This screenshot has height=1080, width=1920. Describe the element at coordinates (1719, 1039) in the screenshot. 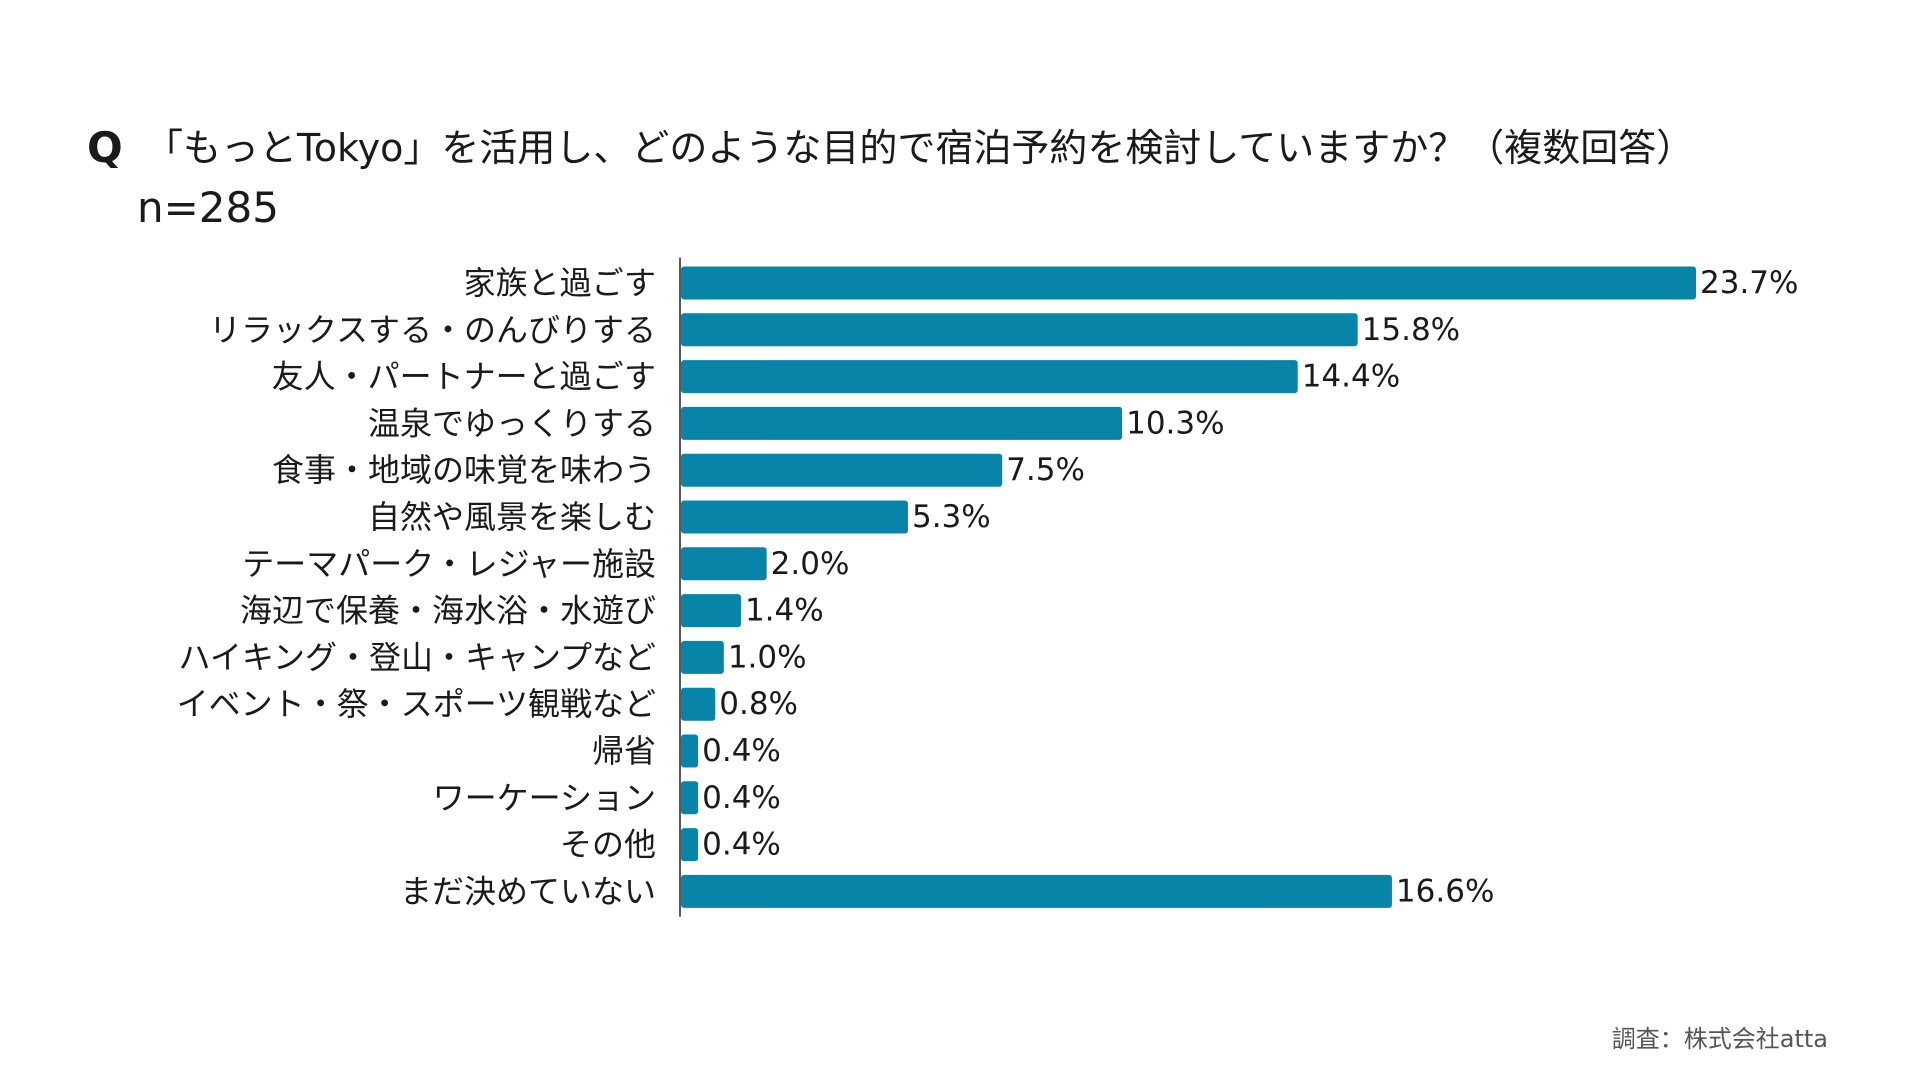

I see `source-note: 調査：株式会社atta` at that location.